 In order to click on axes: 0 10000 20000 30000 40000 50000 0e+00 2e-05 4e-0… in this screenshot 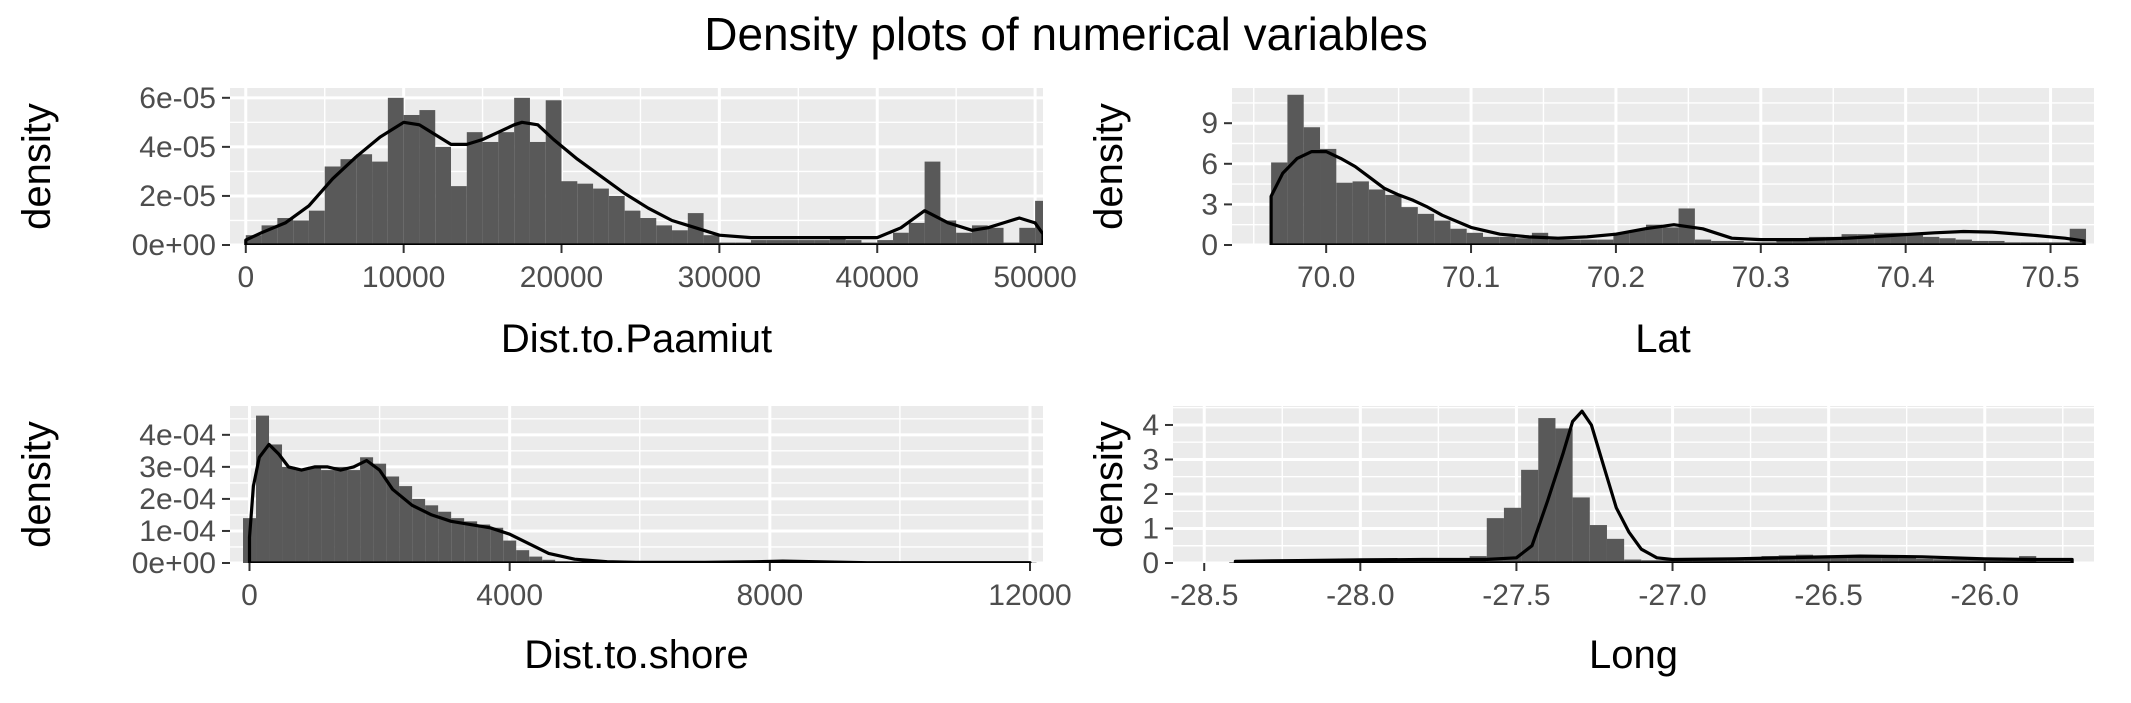, I will do `click(604, 188)`.